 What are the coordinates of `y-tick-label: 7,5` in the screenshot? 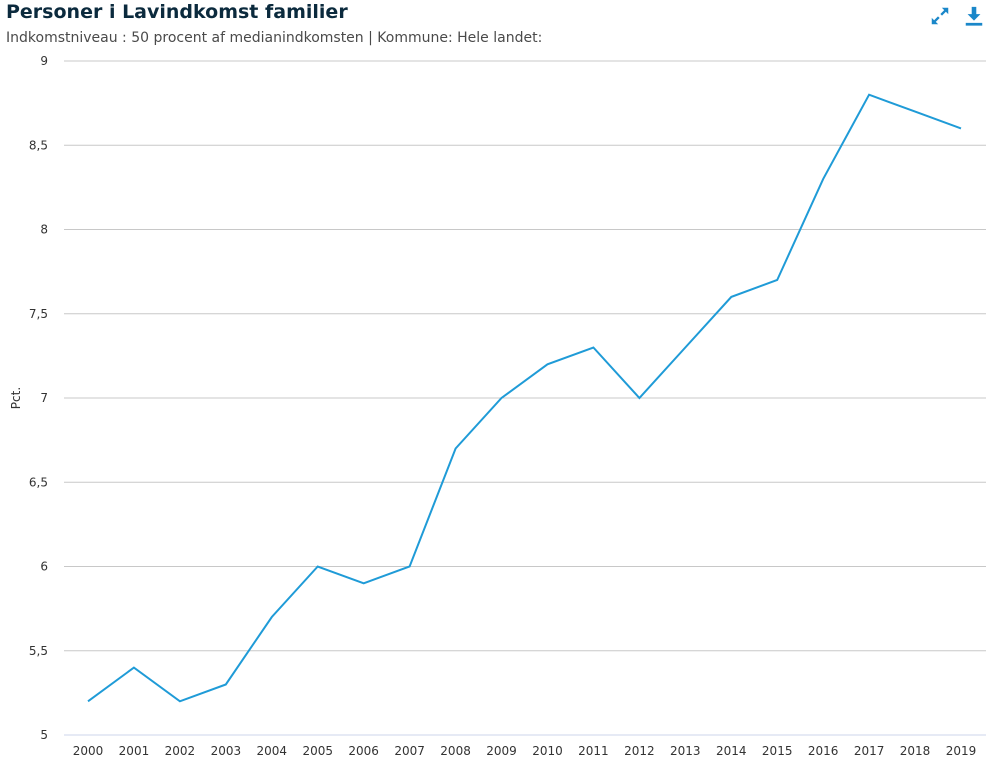 It's located at (38, 314).